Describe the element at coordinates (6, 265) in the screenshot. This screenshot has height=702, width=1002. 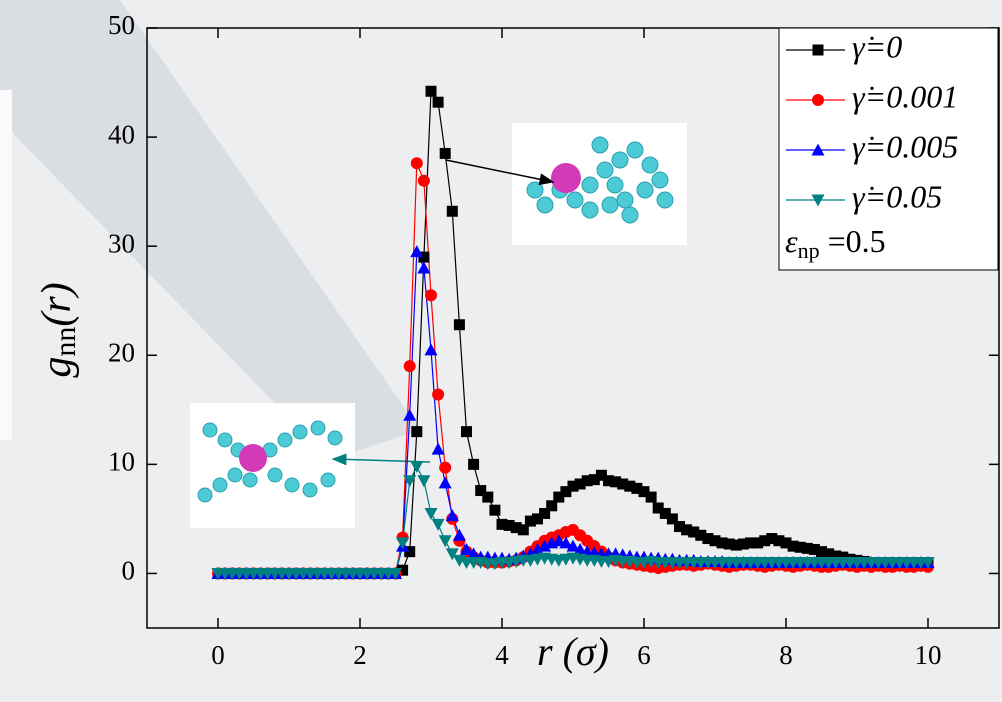
I see `watermark` at that location.